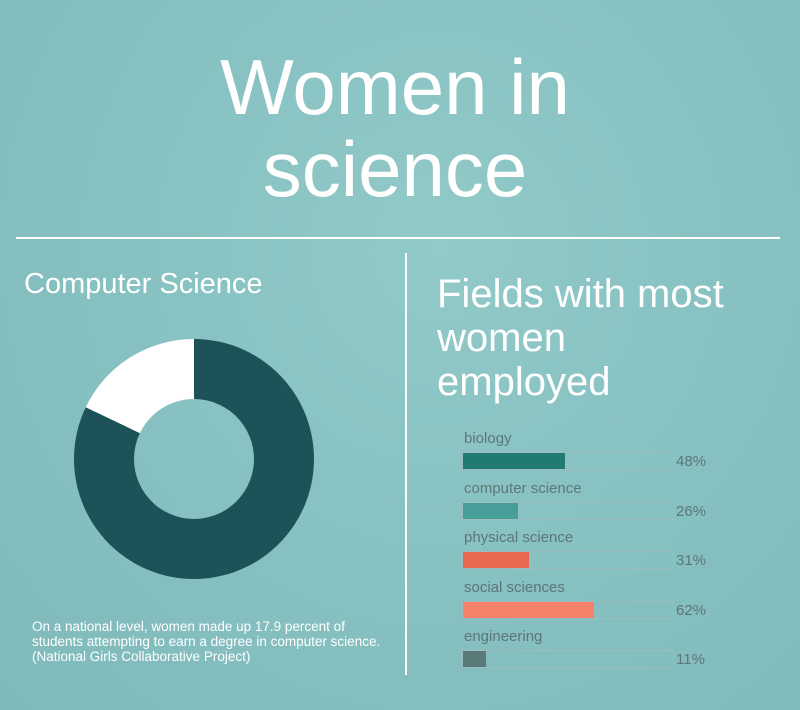  What do you see at coordinates (398, 238) in the screenshot?
I see `horizontal-divider` at bounding box center [398, 238].